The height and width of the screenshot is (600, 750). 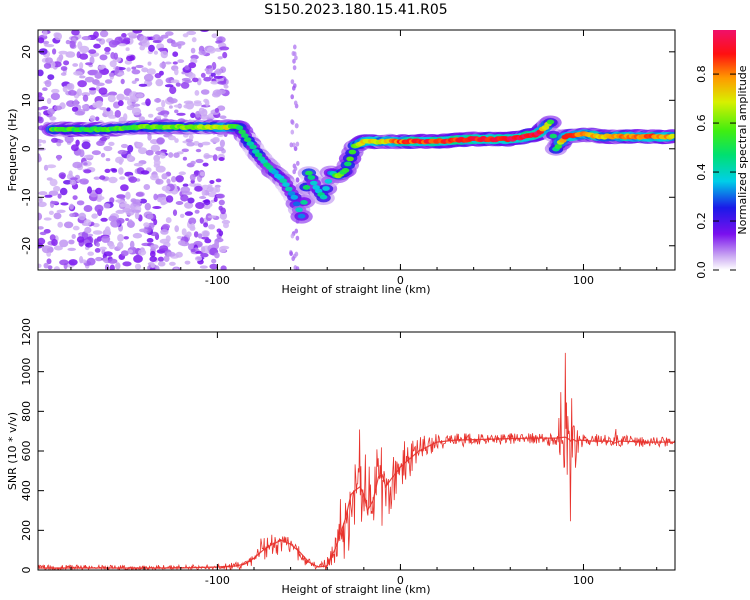 What do you see at coordinates (355, 289) in the screenshot?
I see `spectrogram-xlabel: Height of straight line (km)` at bounding box center [355, 289].